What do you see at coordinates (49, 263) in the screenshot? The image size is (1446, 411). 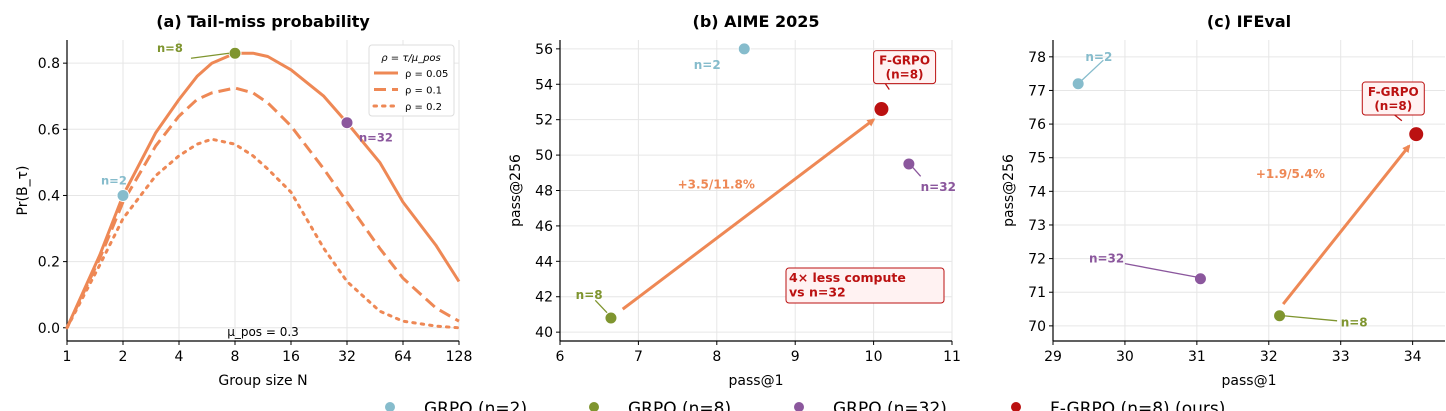 I see `y-tick-label: 0.2` at bounding box center [49, 263].